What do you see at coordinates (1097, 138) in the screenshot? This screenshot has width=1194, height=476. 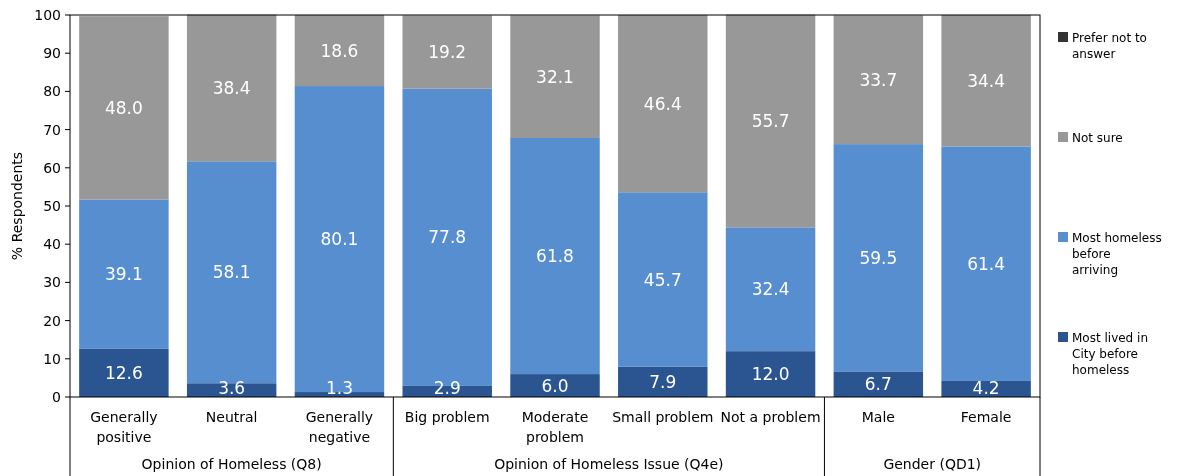 I see `legend-label: Not sure` at bounding box center [1097, 138].